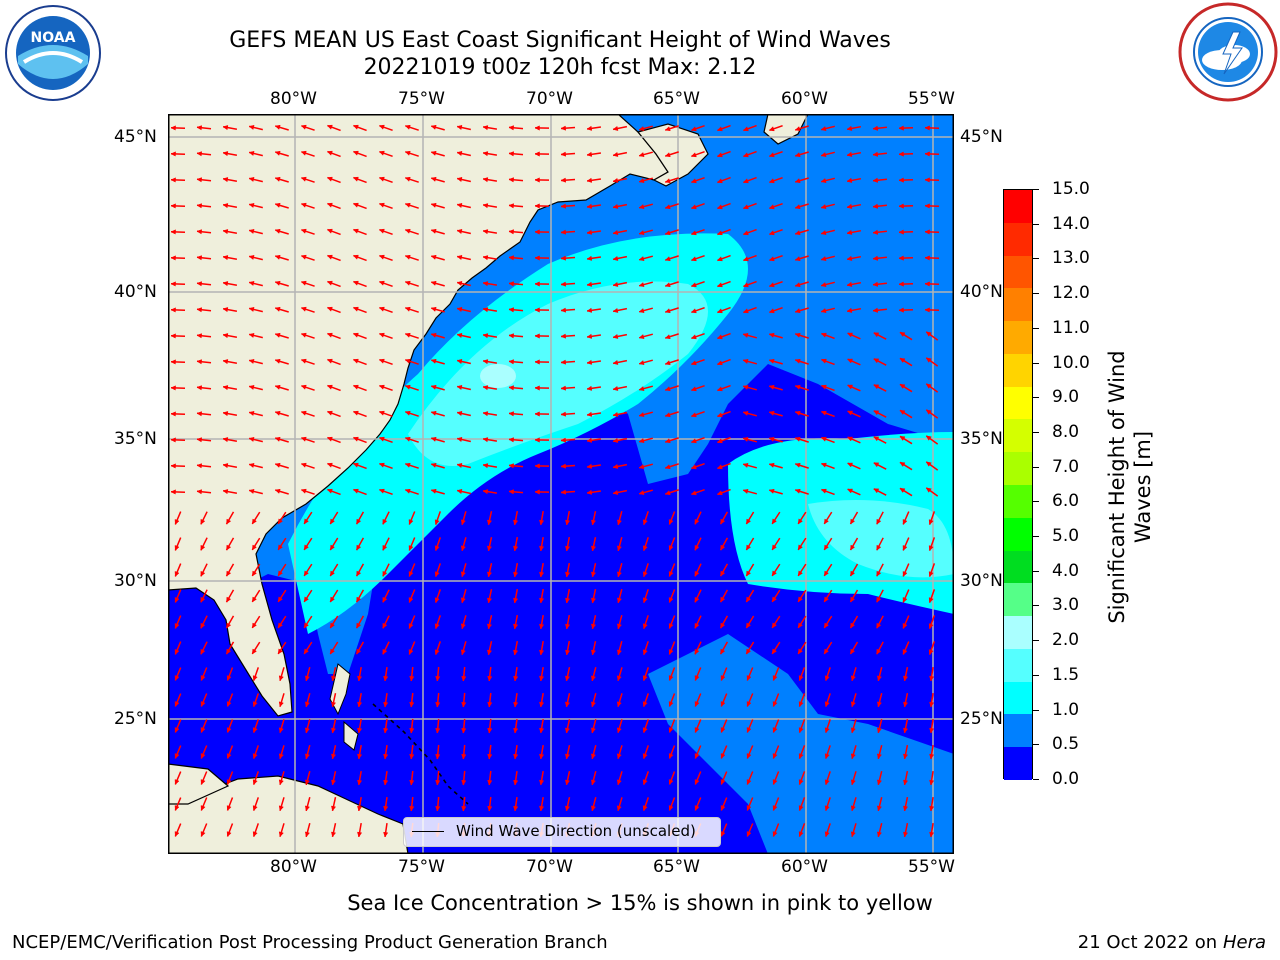  Describe the element at coordinates (1066, 674) in the screenshot. I see `colorbar-tick-label: 1.5` at that location.